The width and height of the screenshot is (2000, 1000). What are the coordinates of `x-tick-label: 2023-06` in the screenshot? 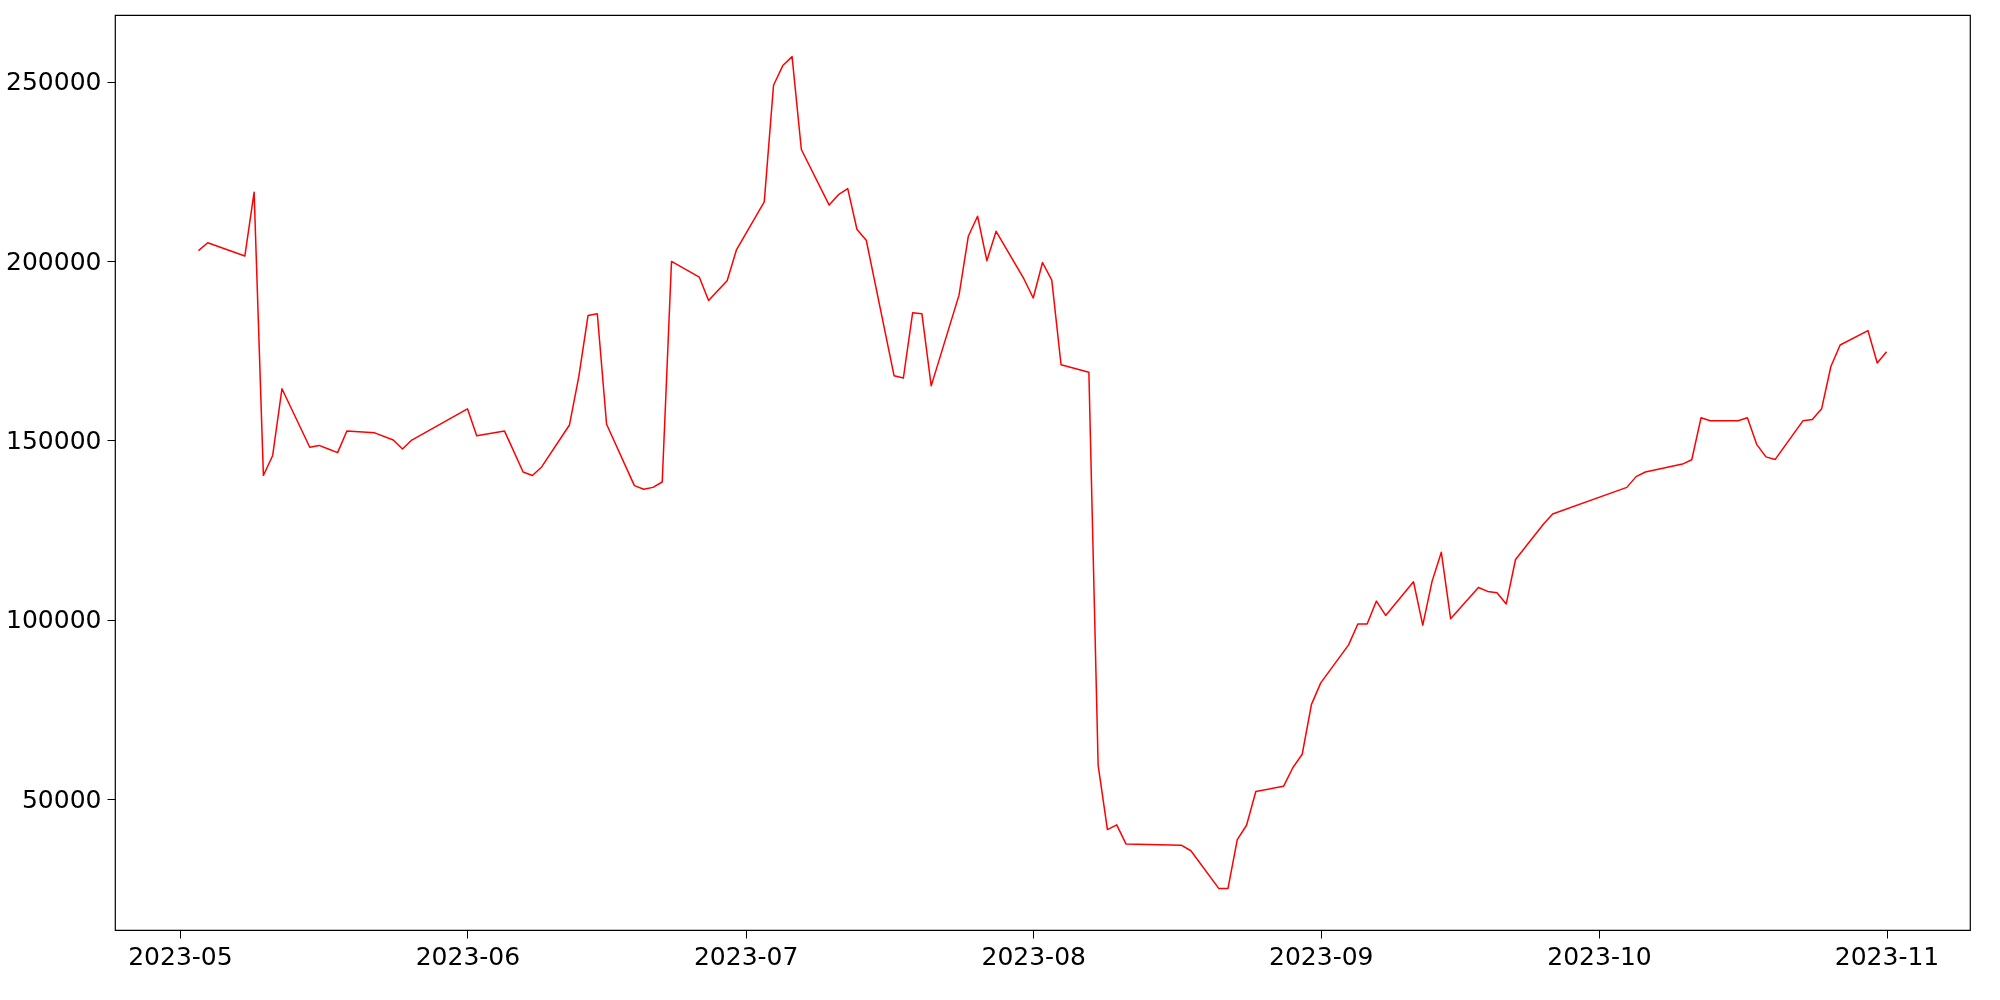 It's located at (468, 956).